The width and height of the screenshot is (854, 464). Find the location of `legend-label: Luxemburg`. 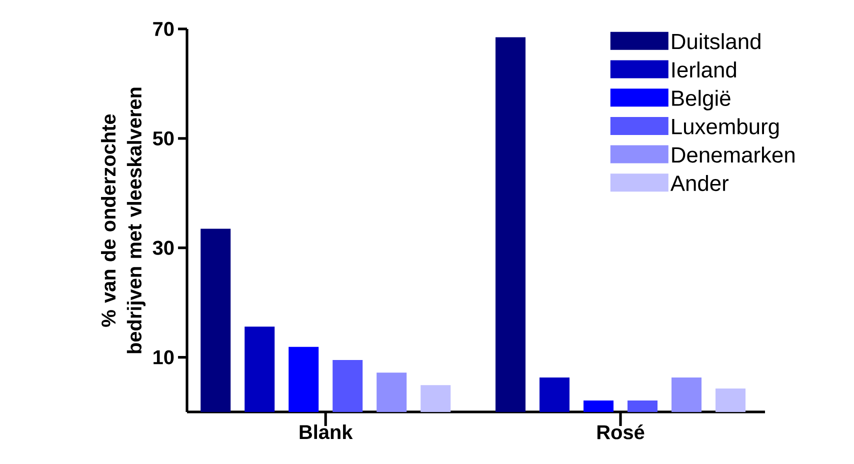

legend-label: Luxemburg is located at coordinates (725, 128).